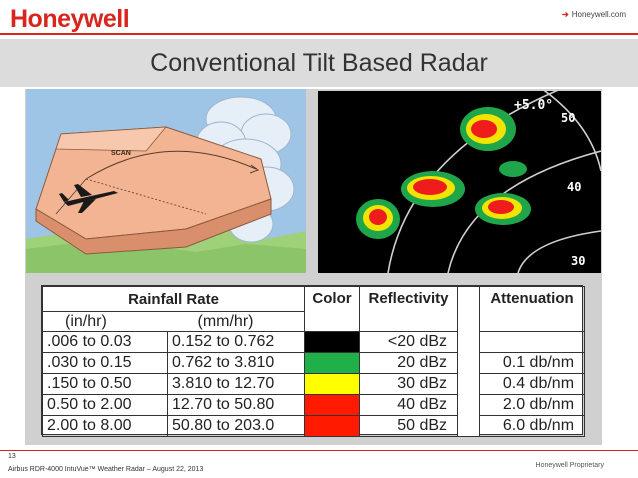 This screenshot has width=638, height=478. I want to click on table-subheader-row: (in/hr) (mm/hr), so click(313, 321).